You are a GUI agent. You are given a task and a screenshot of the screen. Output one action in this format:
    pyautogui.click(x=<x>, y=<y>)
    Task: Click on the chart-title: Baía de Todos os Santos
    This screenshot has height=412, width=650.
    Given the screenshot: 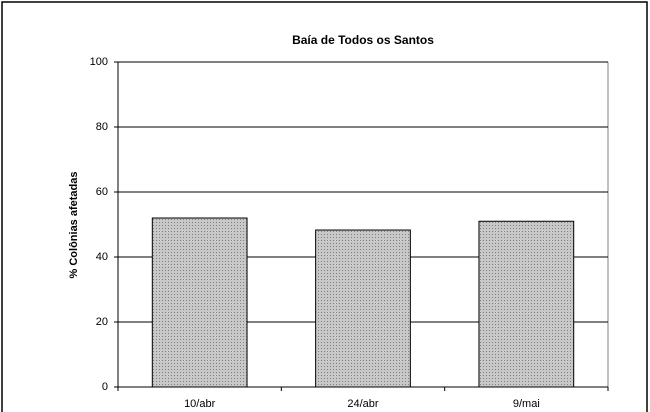 What is the action you would take?
    pyautogui.click(x=363, y=40)
    